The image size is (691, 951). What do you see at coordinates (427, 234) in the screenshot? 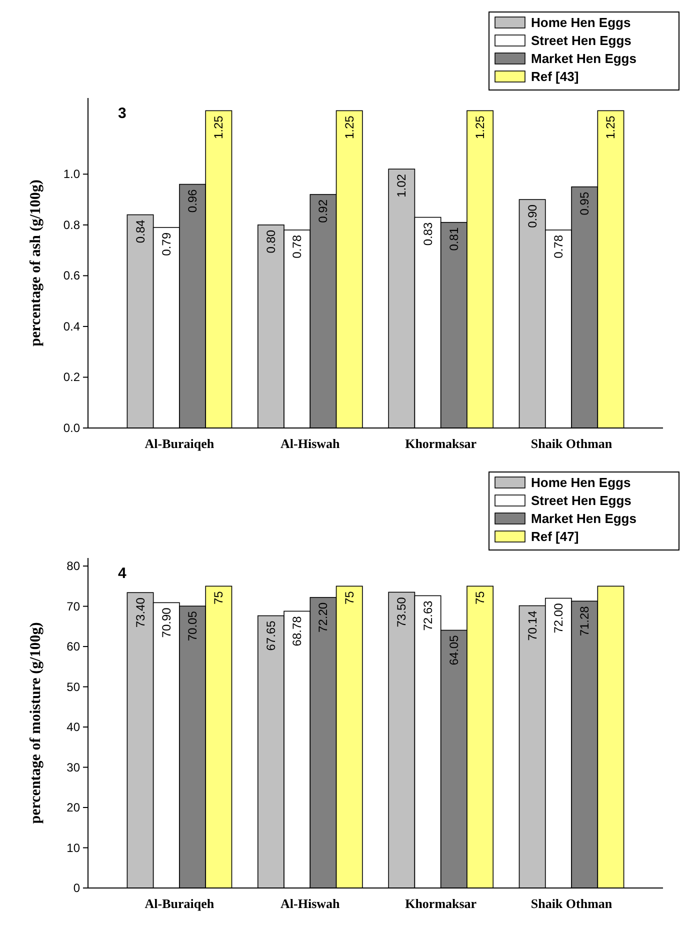
I see `data-label: 0.83` at bounding box center [427, 234].